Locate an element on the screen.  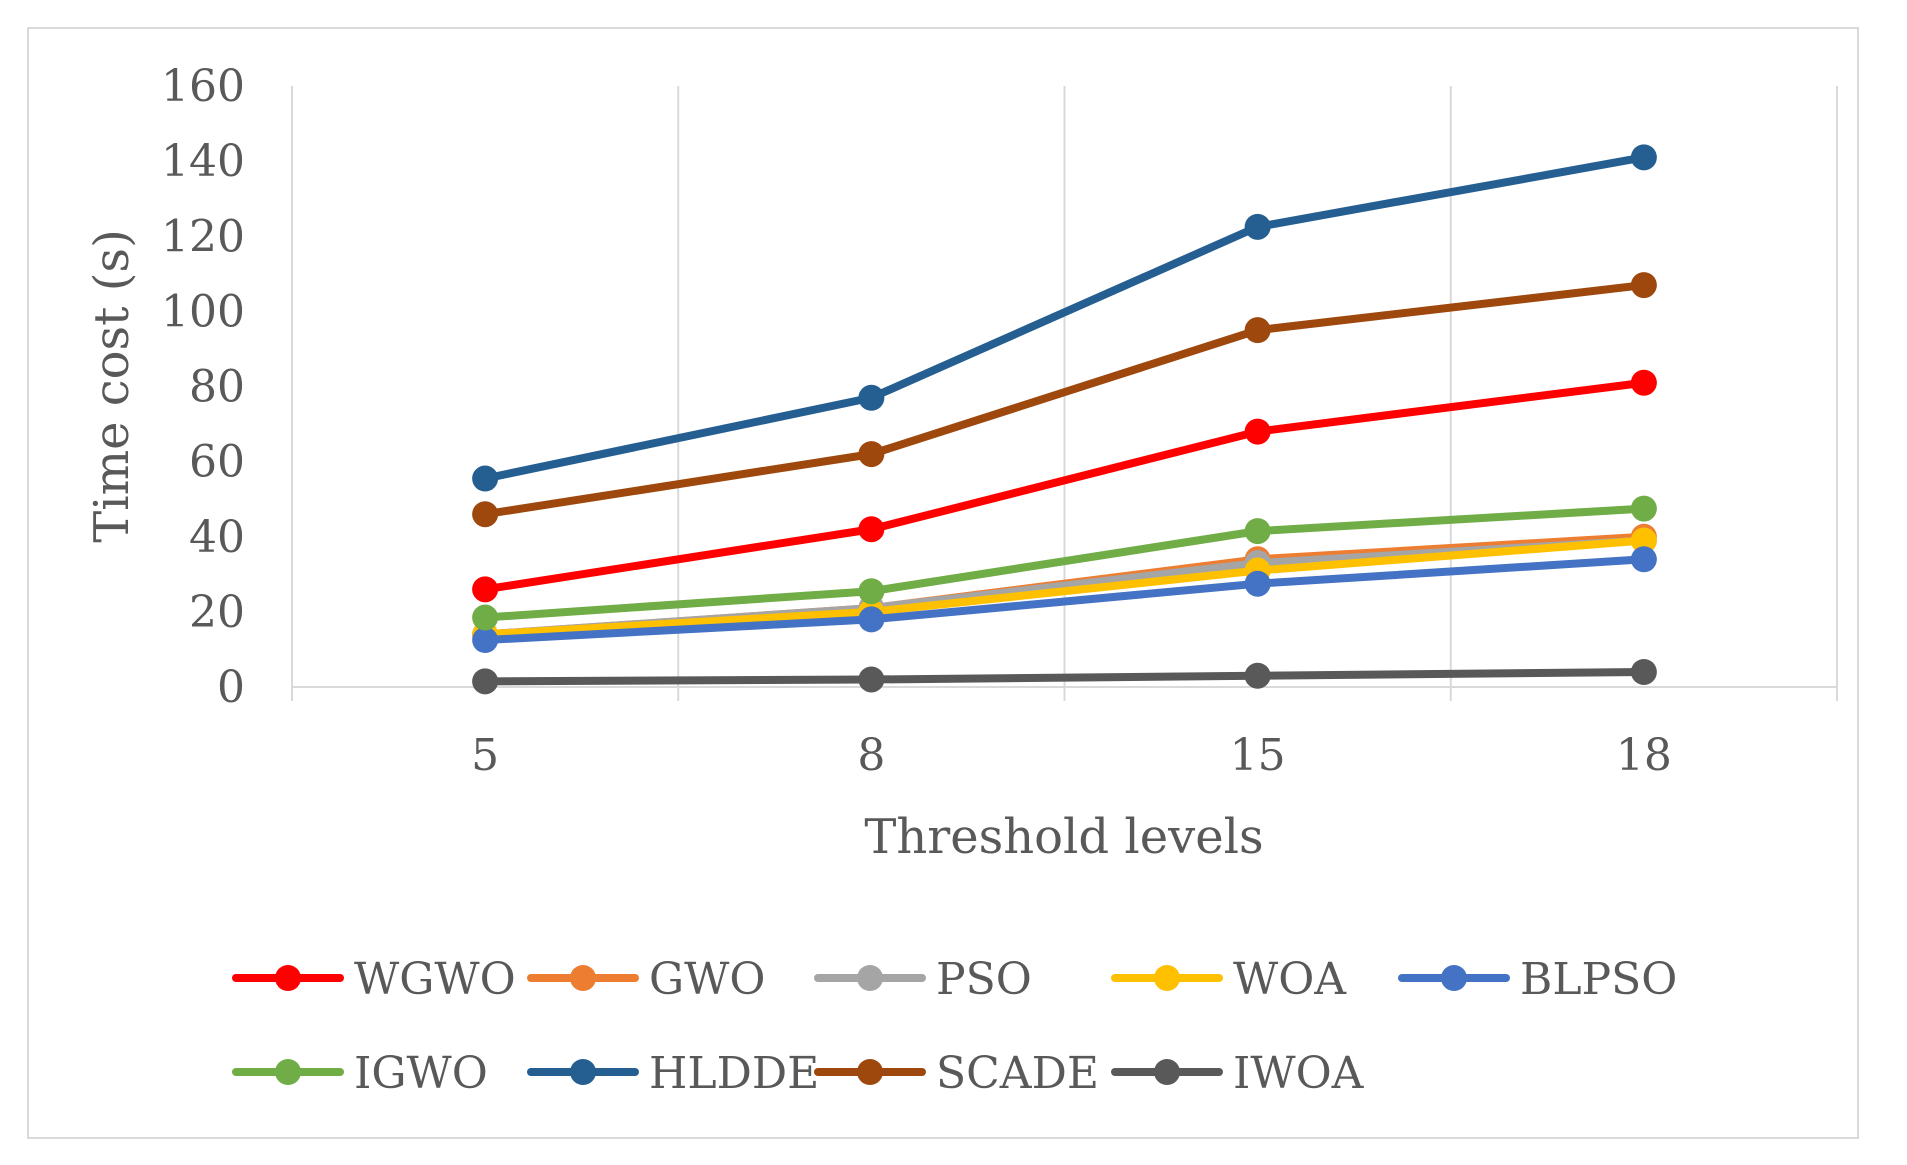
legend-label: BLPSO is located at coordinates (1598, 979).